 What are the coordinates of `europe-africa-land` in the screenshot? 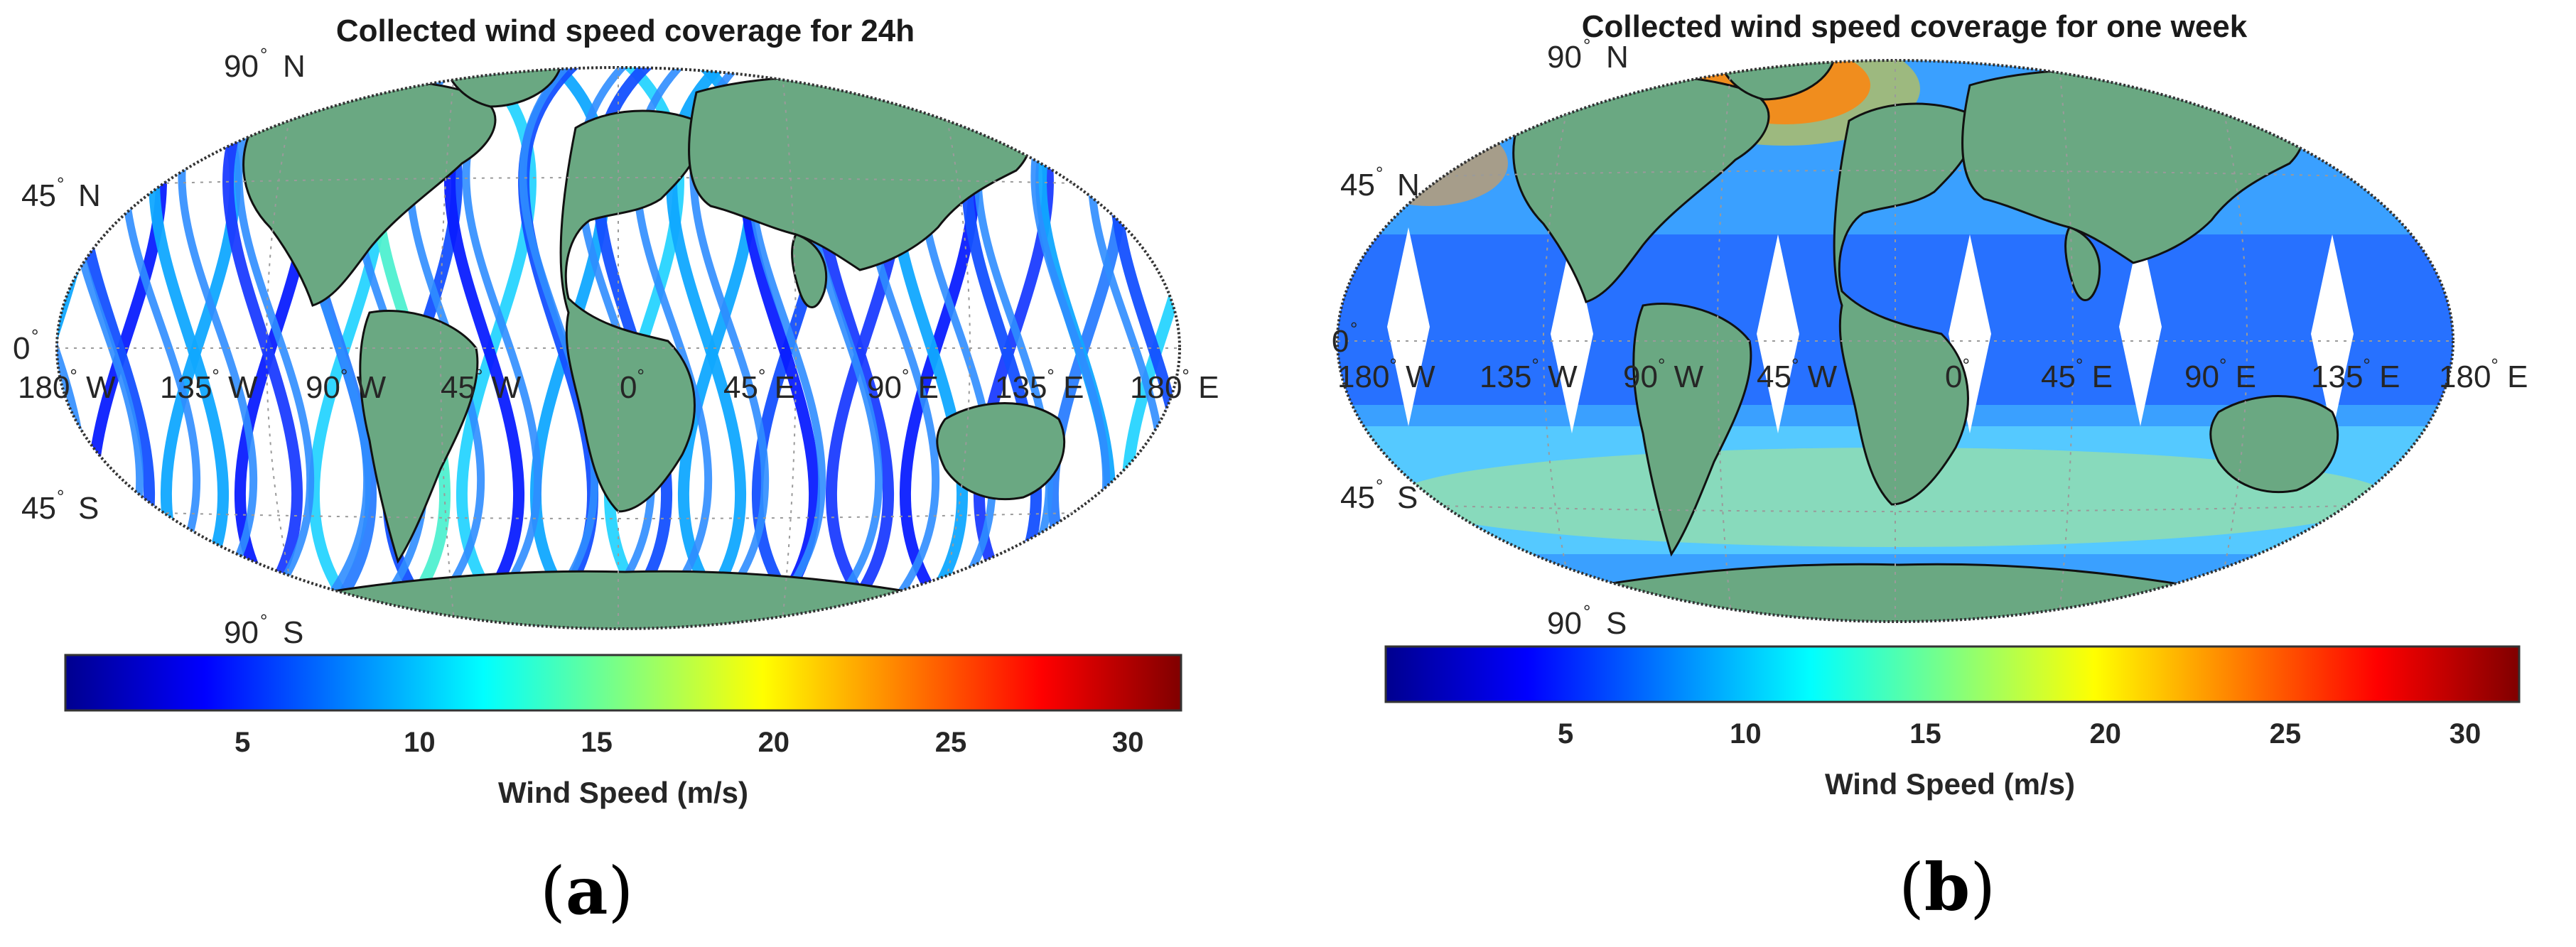 It's located at (1904, 304).